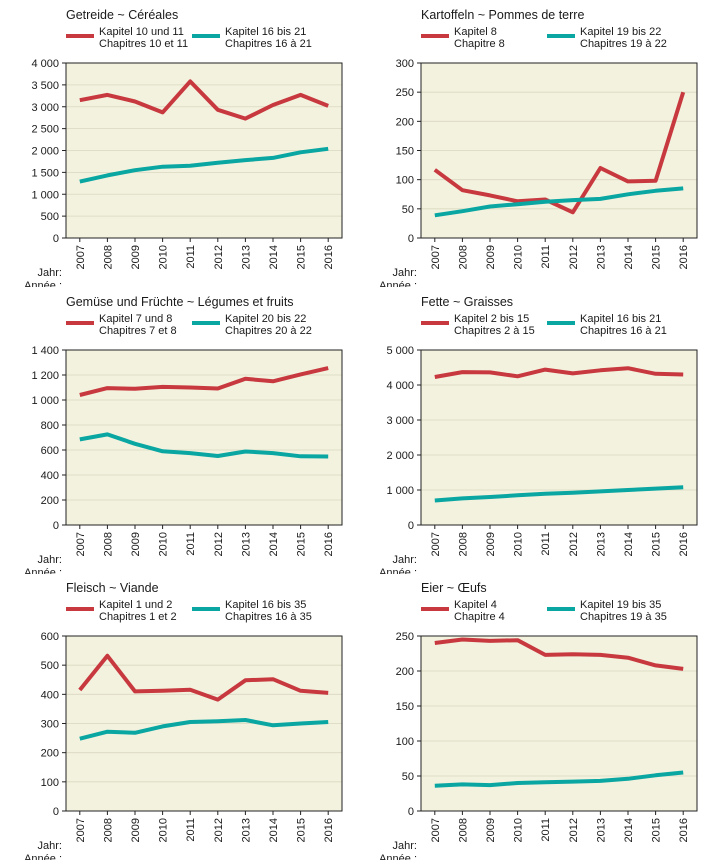 Image resolution: width=720 pixels, height=860 pixels. What do you see at coordinates (400, 386) in the screenshot?
I see `y-tick-label: 4 000` at bounding box center [400, 386].